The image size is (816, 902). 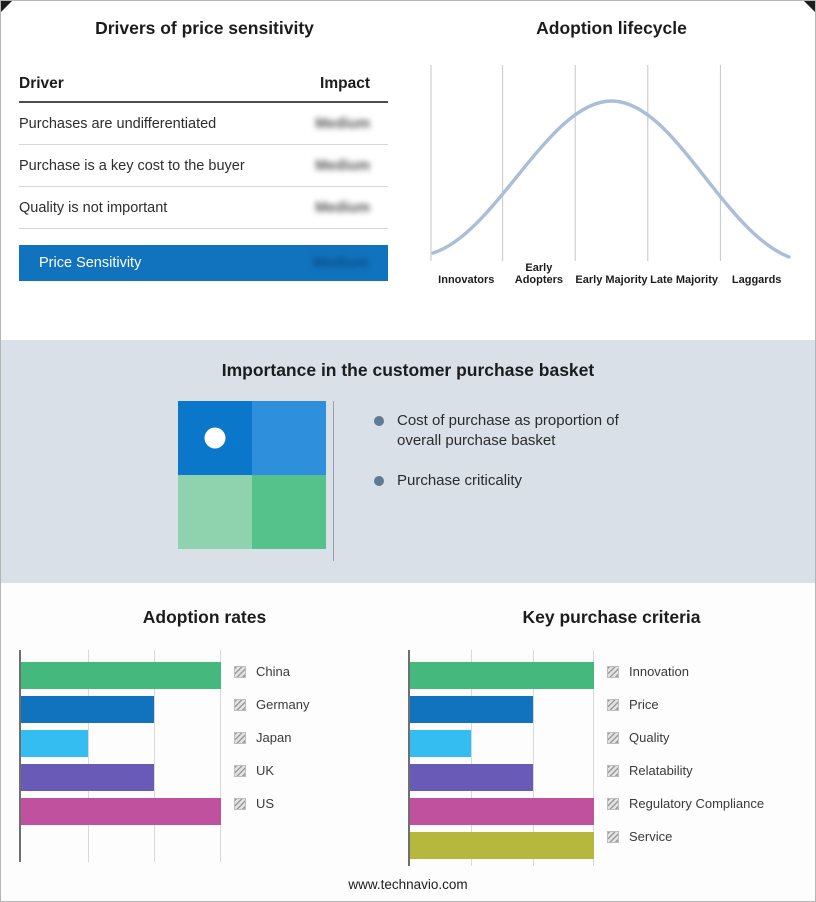 I want to click on legend-item: Service, so click(x=685, y=836).